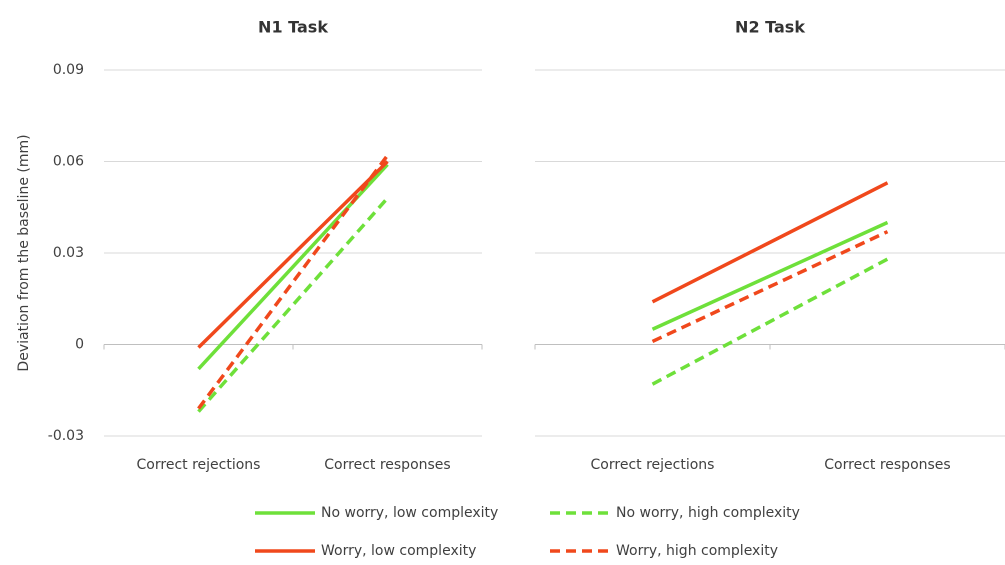 The width and height of the screenshot is (1005, 565). What do you see at coordinates (79, 345) in the screenshot?
I see `y-tick-label: 0` at bounding box center [79, 345].